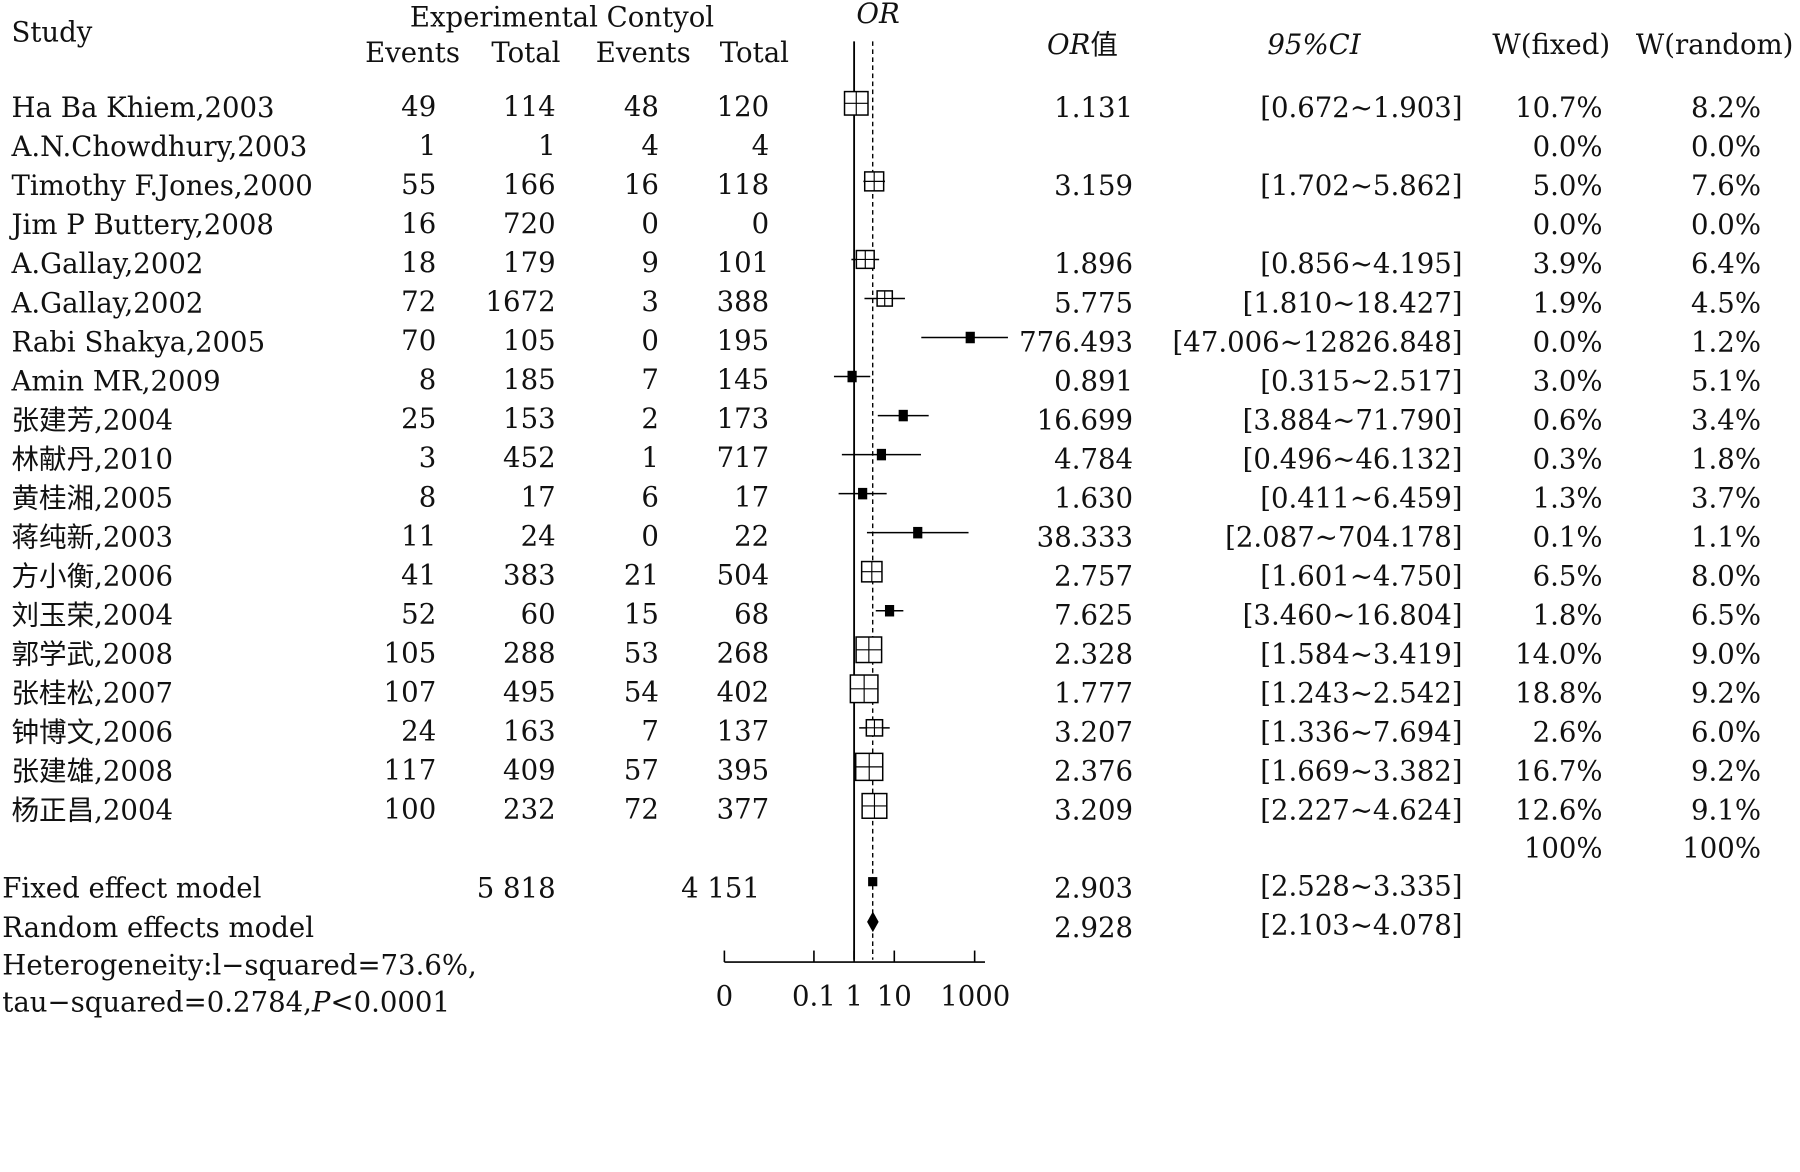 This screenshot has width=1800, height=1172. What do you see at coordinates (419, 106) in the screenshot?
I see `events-experimental: 49` at bounding box center [419, 106].